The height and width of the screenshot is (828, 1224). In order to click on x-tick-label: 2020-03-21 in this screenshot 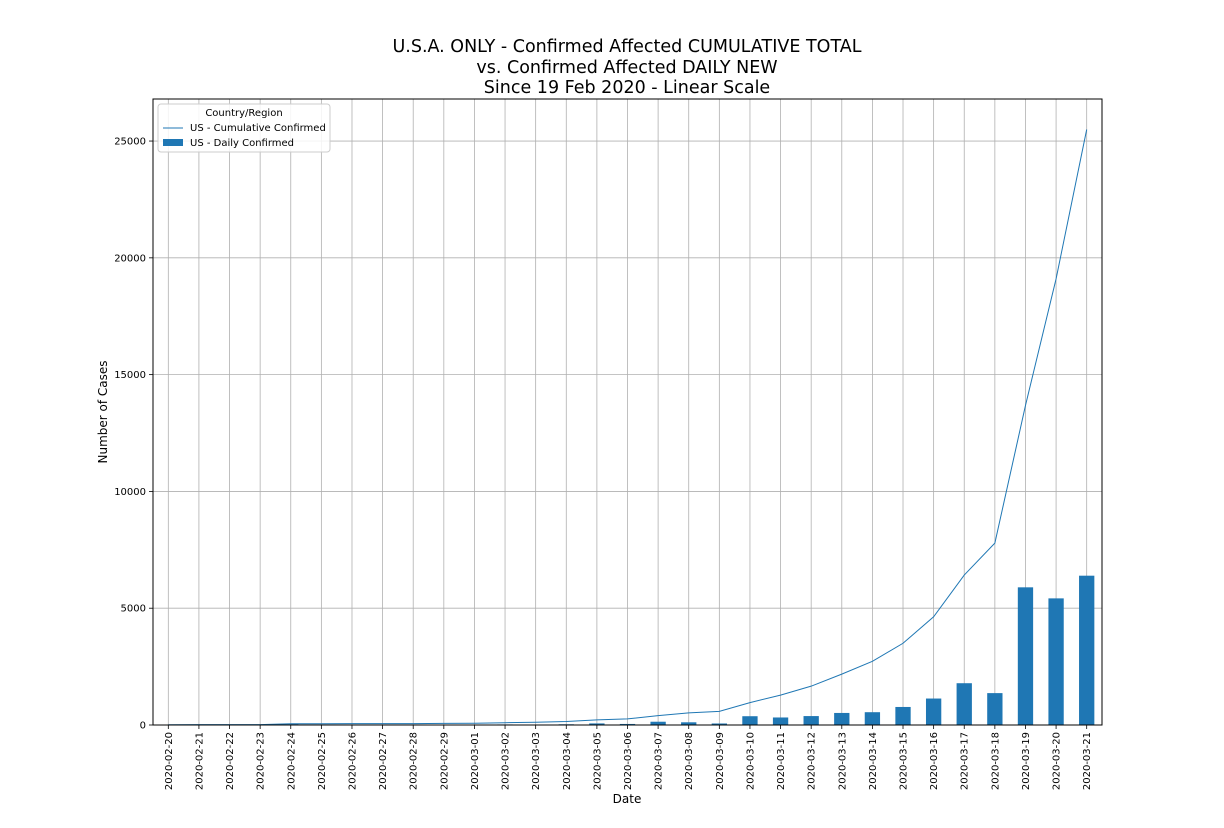, I will do `click(1087, 761)`.